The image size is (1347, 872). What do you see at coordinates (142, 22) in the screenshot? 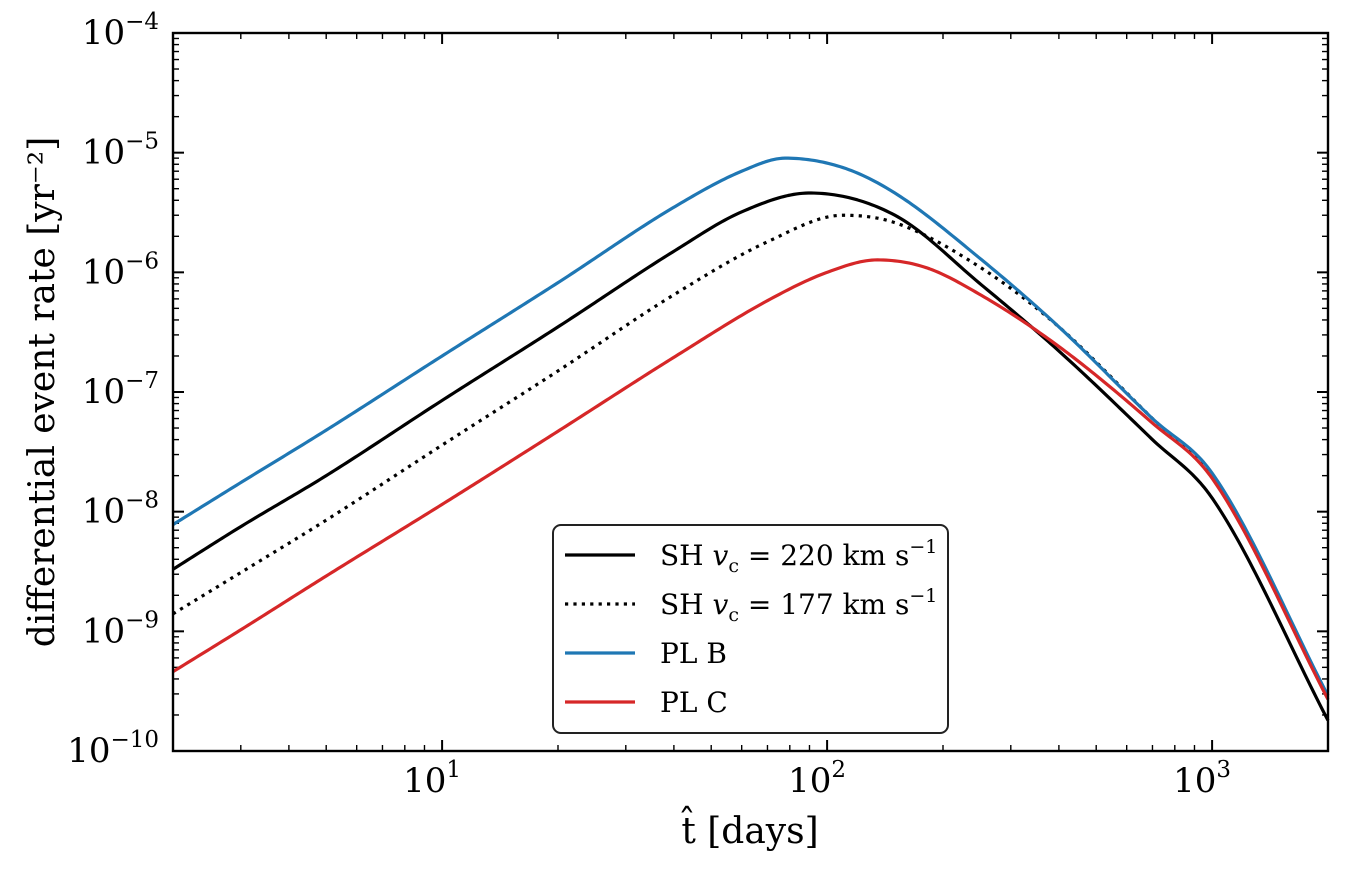
I see `y-tick-label-exp: −4` at bounding box center [142, 22].